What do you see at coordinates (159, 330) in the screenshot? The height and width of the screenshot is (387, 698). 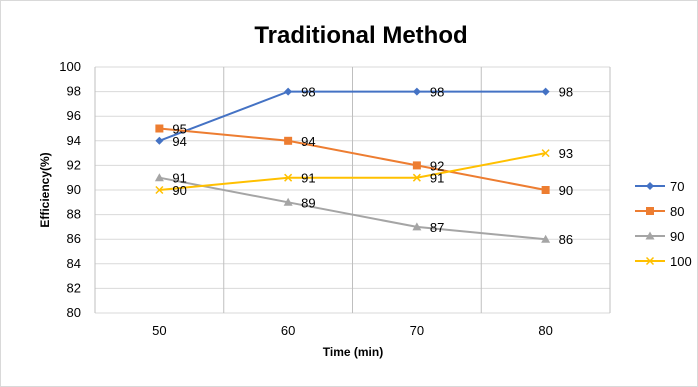 I see `x-tick-label: 50` at bounding box center [159, 330].